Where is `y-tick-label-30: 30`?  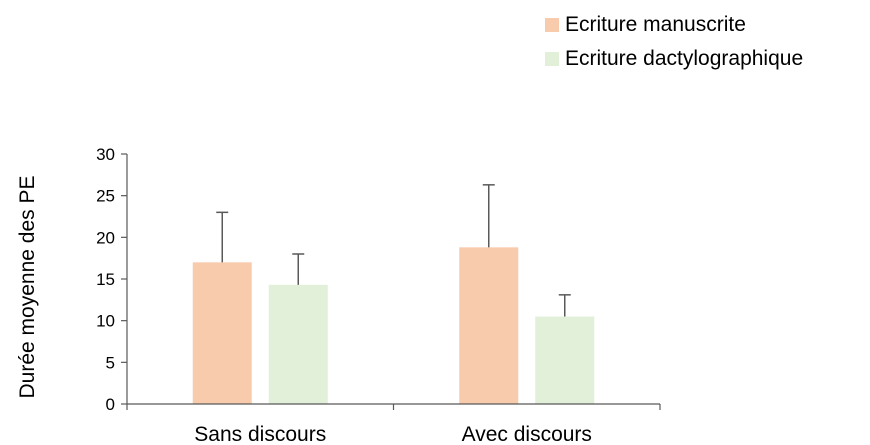 y-tick-label-30: 30 is located at coordinates (105, 154).